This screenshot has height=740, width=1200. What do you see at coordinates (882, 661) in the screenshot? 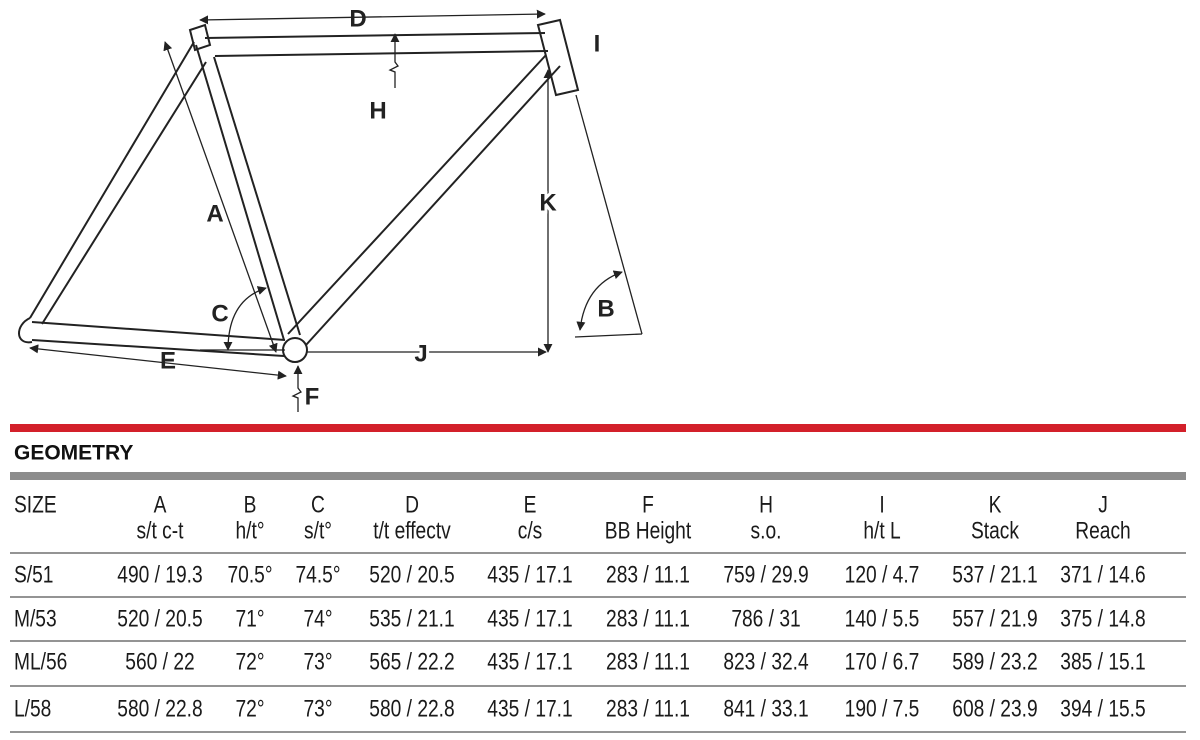
I see `value-cell: 170 / 6.7` at bounding box center [882, 661].